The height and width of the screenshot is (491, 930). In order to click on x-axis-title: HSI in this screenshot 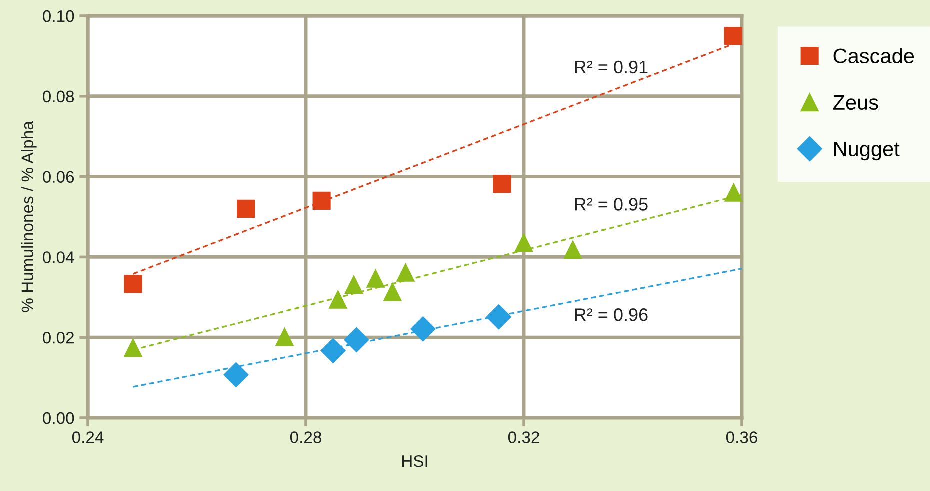, I will do `click(415, 462)`.